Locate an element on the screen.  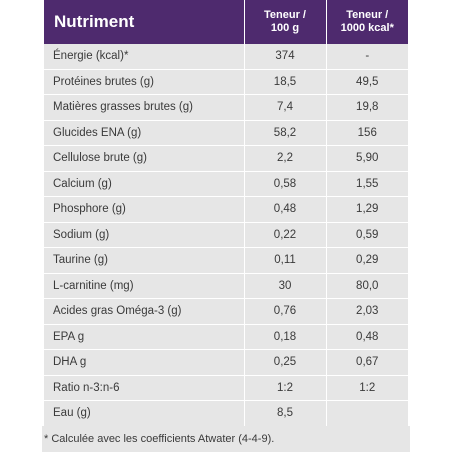
nutrient-name-cell: Phosphore (g) is located at coordinates (144, 209).